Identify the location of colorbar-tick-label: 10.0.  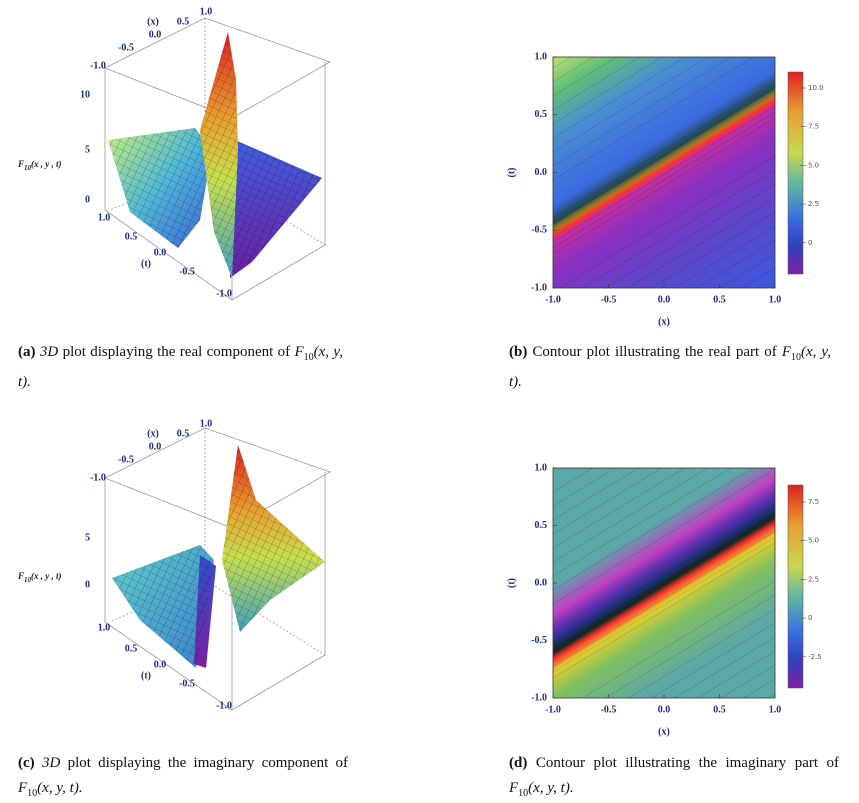
(816, 88).